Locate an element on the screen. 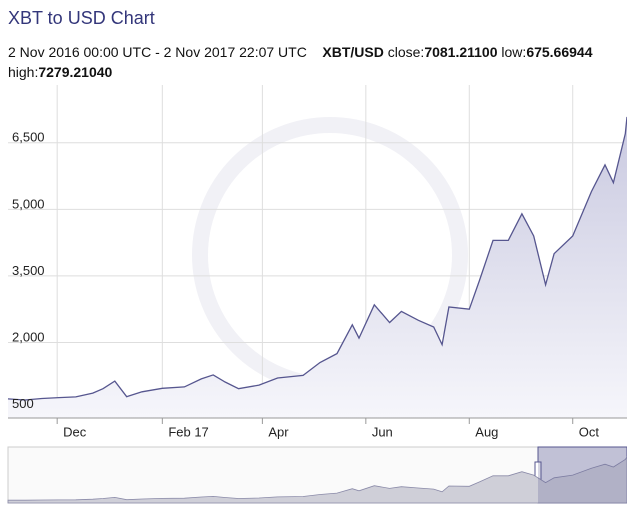 The height and width of the screenshot is (511, 627). close-value: 7081.21100 is located at coordinates (461, 52).